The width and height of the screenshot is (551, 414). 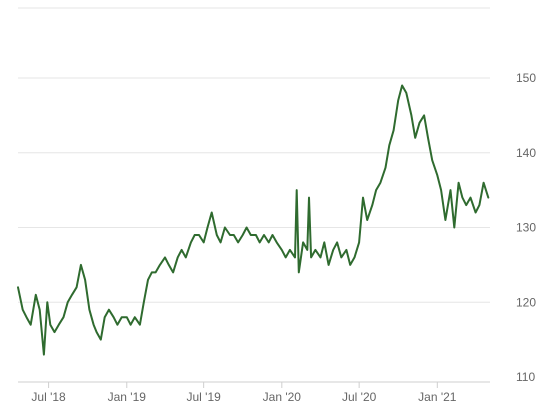 What do you see at coordinates (526, 302) in the screenshot?
I see `y-tick-label: 120` at bounding box center [526, 302].